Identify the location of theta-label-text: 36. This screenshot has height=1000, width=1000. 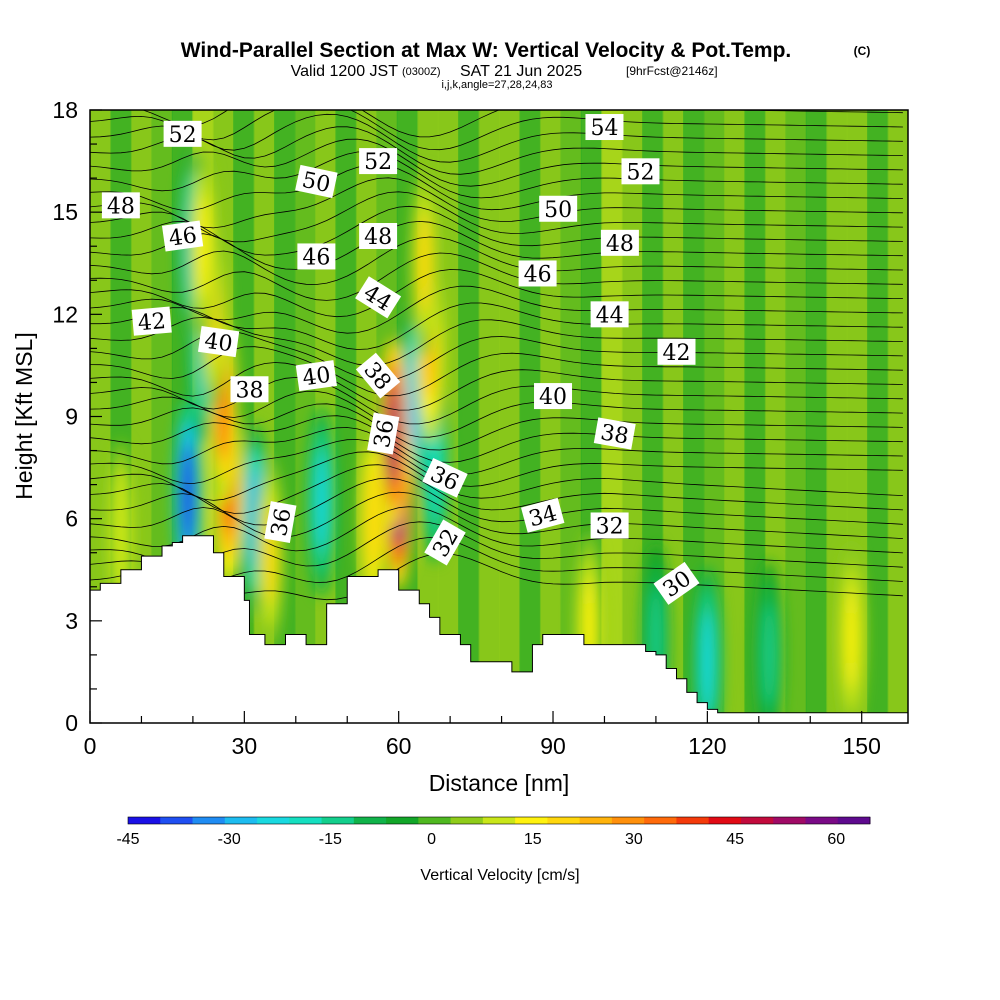
(281, 522).